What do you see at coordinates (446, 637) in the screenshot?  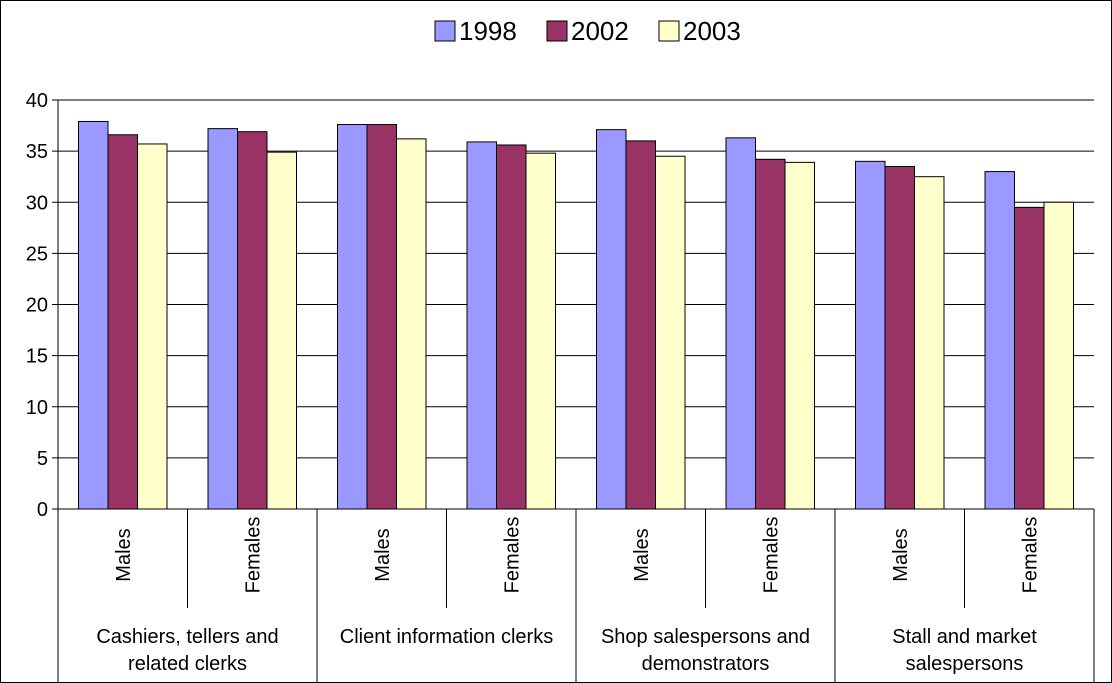 I see `group-label: Client information clerks` at bounding box center [446, 637].